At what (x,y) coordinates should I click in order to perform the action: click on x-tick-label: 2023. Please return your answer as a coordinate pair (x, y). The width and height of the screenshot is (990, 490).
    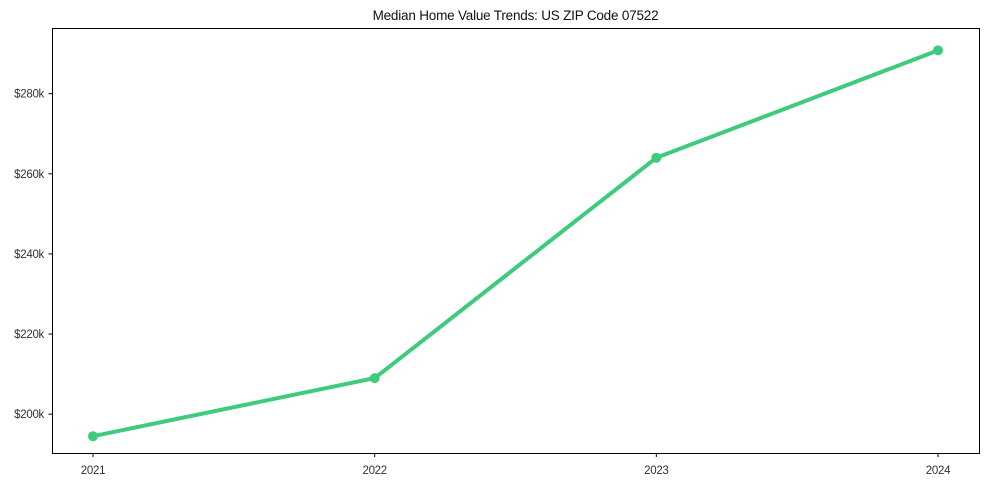
    Looking at the image, I should click on (656, 471).